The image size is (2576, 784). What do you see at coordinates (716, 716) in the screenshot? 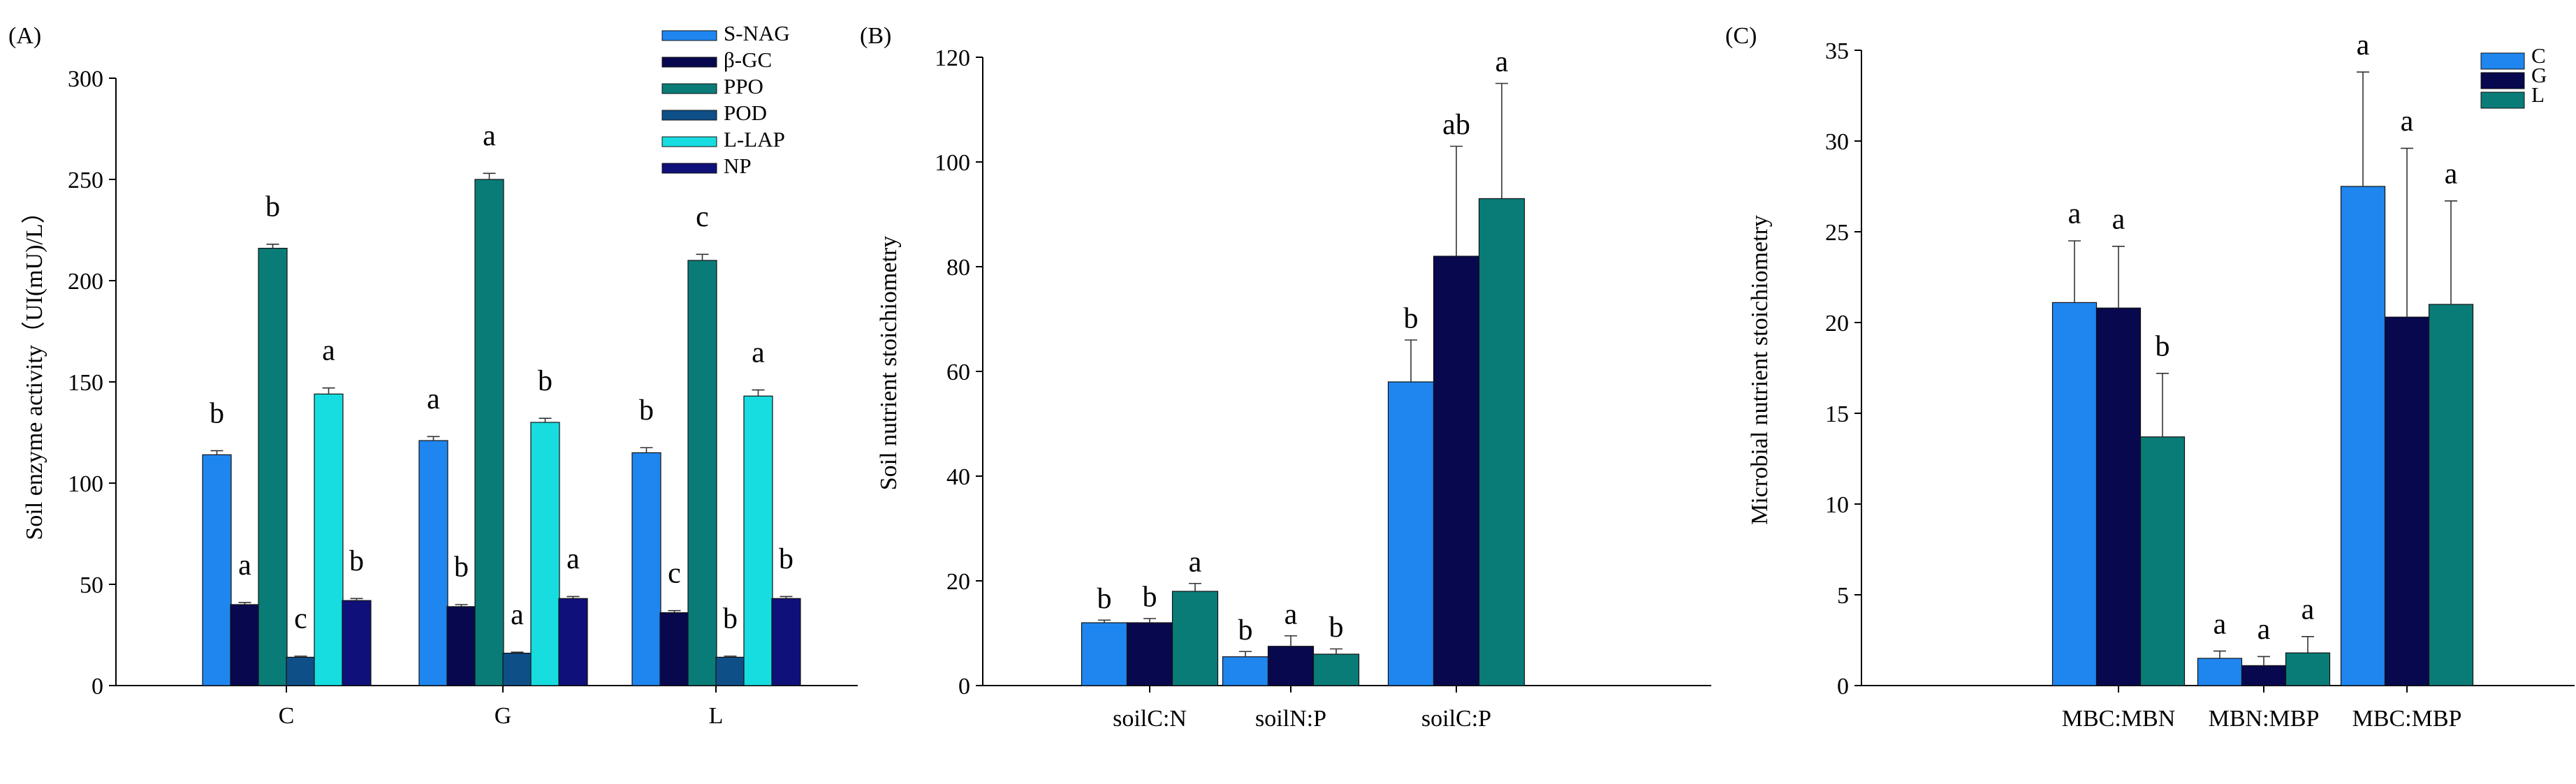
I see `x-tick-label: L` at bounding box center [716, 716].